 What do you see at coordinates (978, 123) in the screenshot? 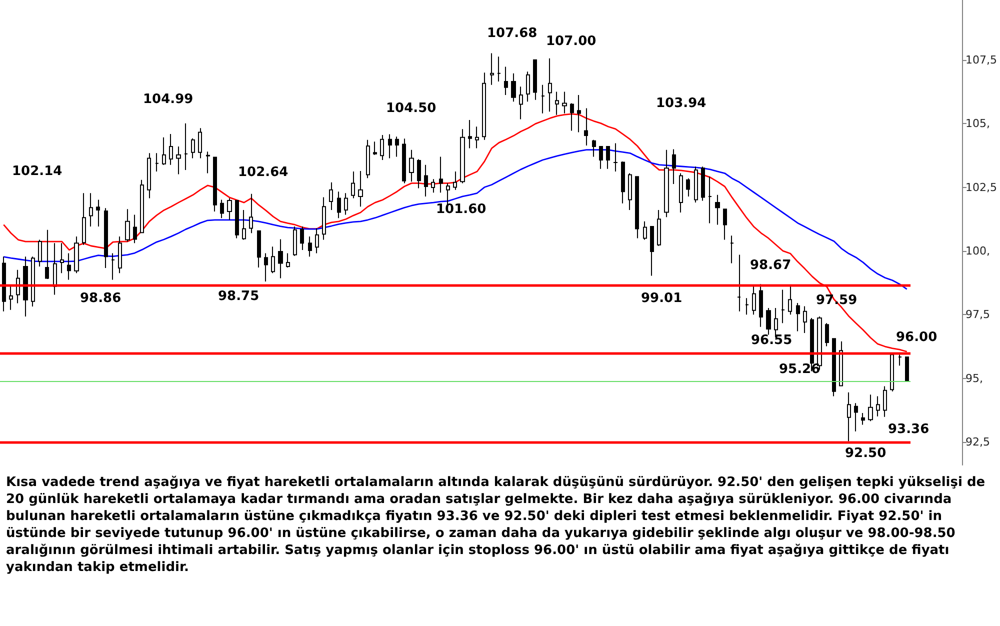
I see `y-tick-label: 105,` at bounding box center [978, 123].